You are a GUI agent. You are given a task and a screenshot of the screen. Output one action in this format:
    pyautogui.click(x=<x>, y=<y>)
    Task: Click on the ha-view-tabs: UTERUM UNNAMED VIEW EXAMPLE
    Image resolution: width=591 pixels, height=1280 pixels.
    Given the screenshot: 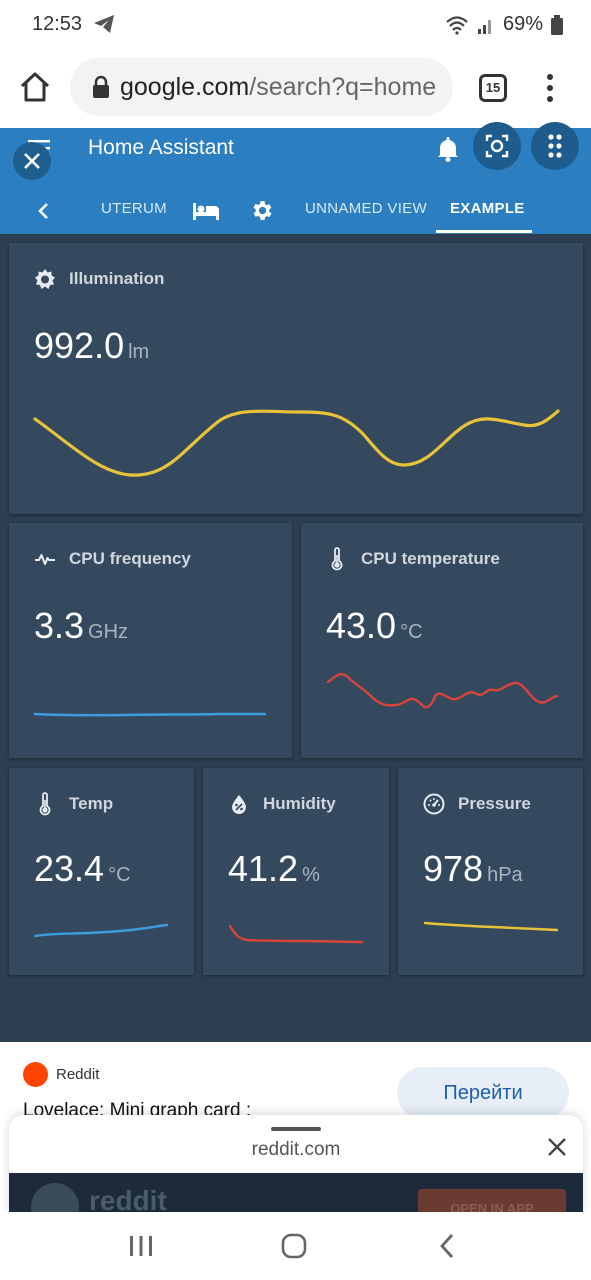 What is the action you would take?
    pyautogui.click(x=295, y=212)
    